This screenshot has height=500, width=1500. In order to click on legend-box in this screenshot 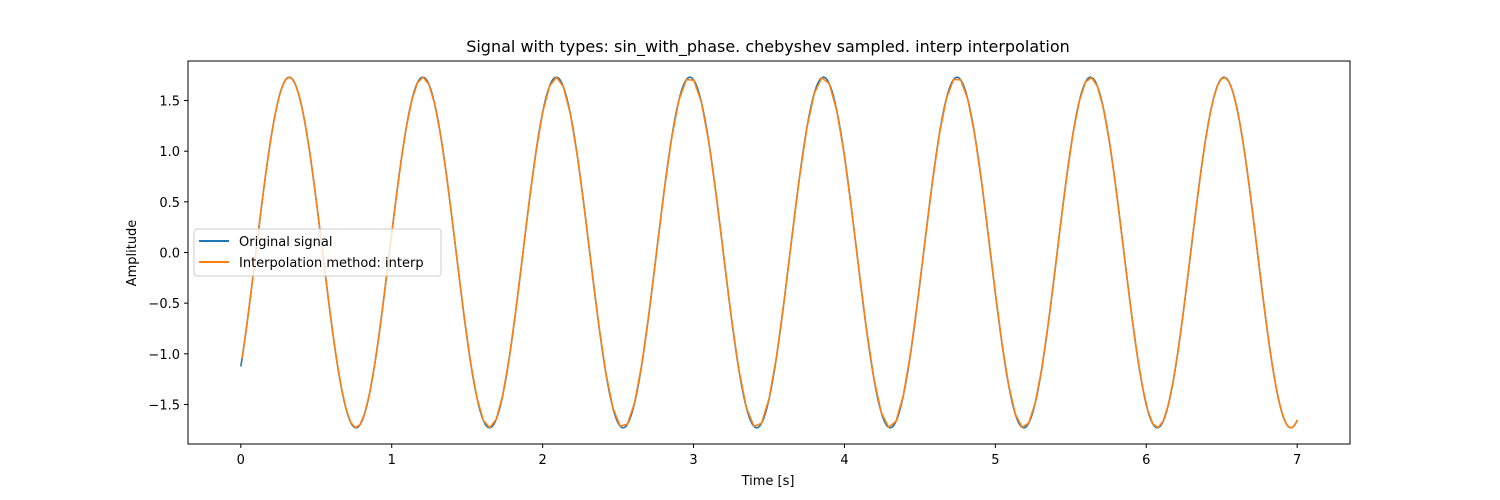, I will do `click(317, 252)`.